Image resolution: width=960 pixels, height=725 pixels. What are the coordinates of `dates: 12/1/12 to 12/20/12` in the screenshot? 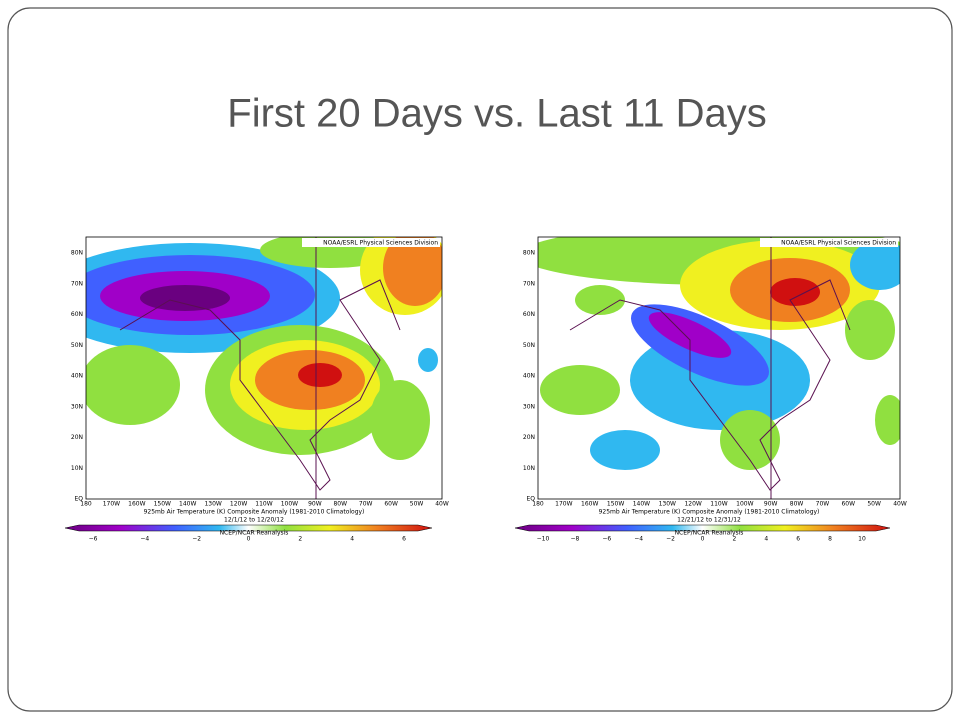 It's located at (254, 520).